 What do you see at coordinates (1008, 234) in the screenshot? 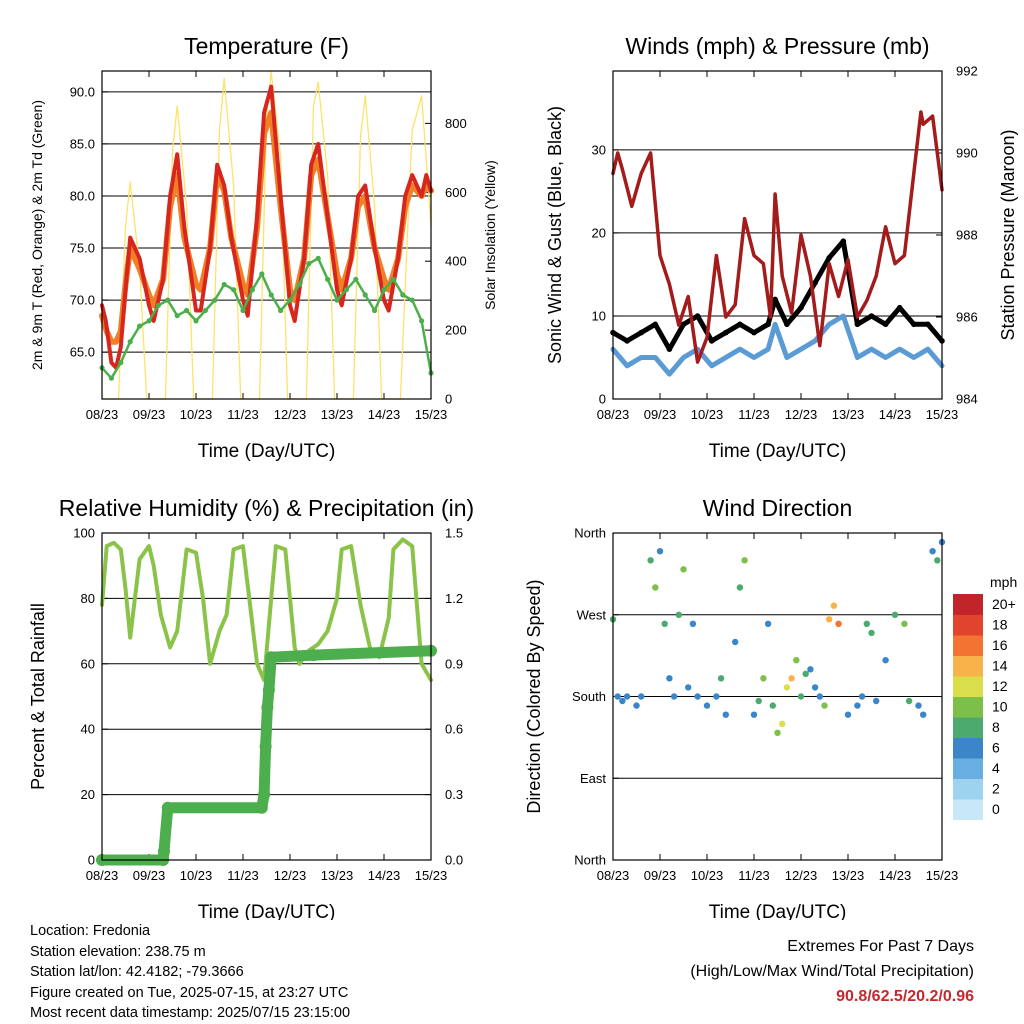
I see `y2-axis-label: Station Pressure (Maroon)` at bounding box center [1008, 234].